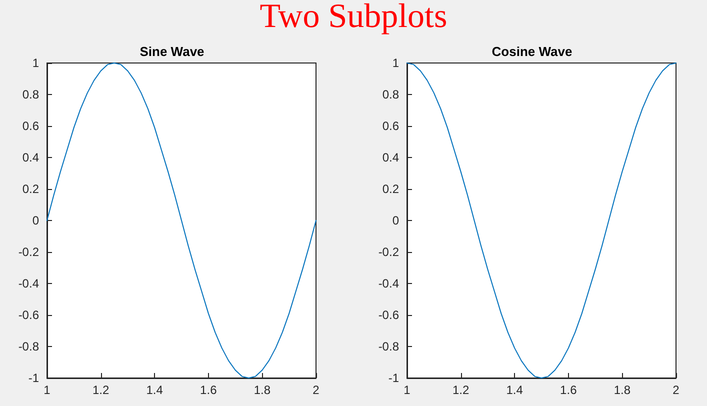  Describe the element at coordinates (353, 18) in the screenshot. I see `text: Two Subplots` at that location.